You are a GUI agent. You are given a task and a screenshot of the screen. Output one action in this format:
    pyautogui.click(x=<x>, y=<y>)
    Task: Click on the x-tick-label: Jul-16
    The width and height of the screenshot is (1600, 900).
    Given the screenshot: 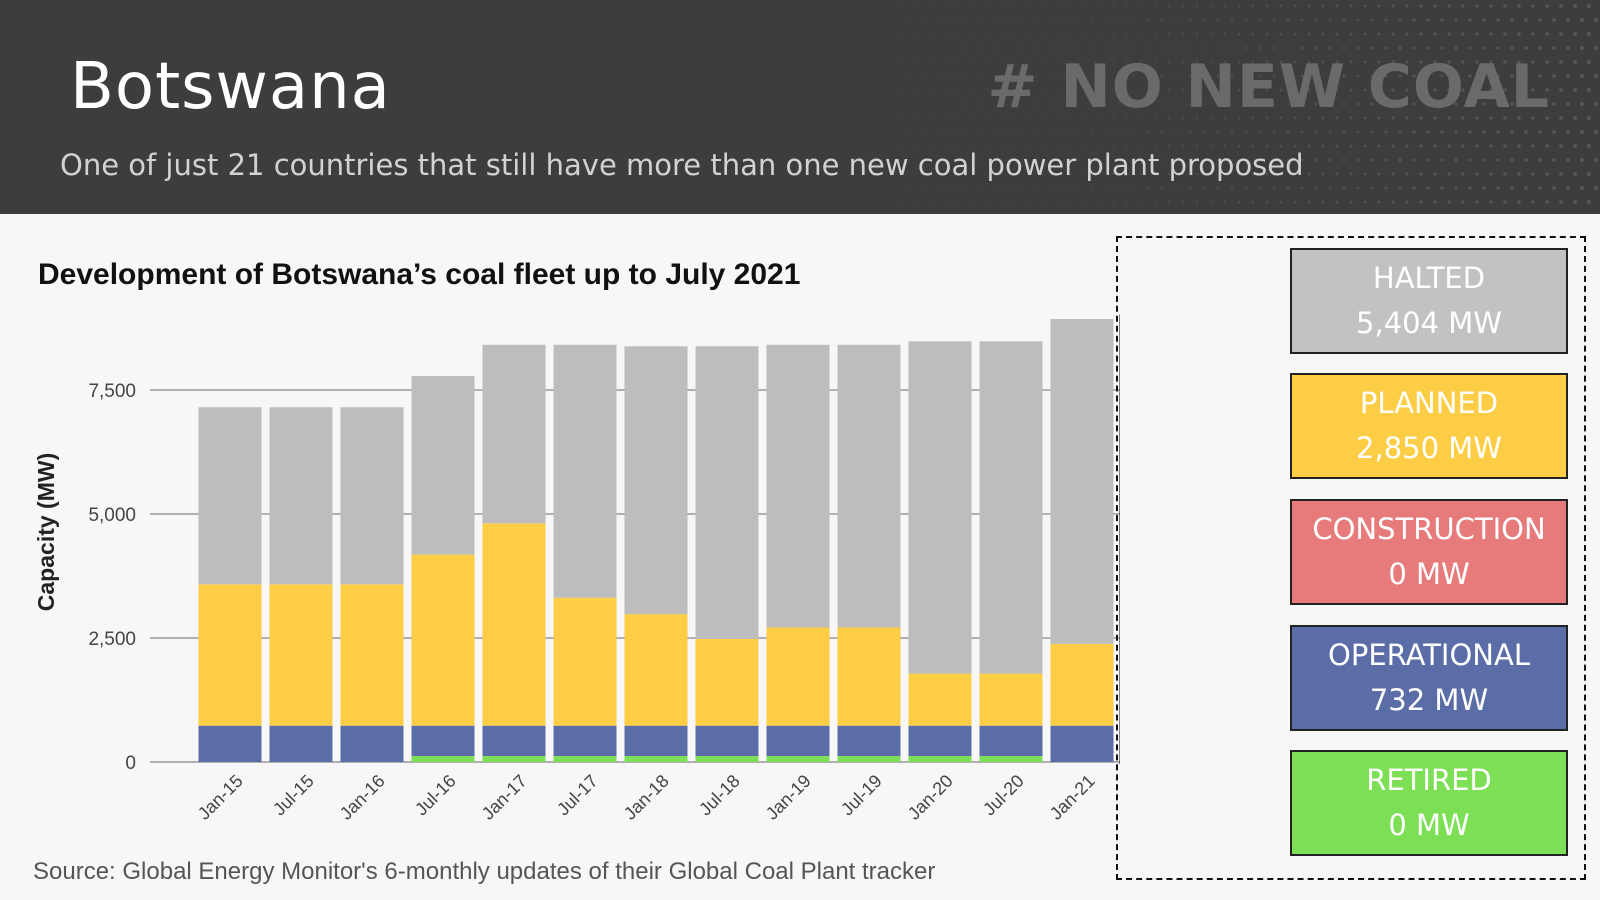 What is the action you would take?
    pyautogui.click(x=435, y=795)
    